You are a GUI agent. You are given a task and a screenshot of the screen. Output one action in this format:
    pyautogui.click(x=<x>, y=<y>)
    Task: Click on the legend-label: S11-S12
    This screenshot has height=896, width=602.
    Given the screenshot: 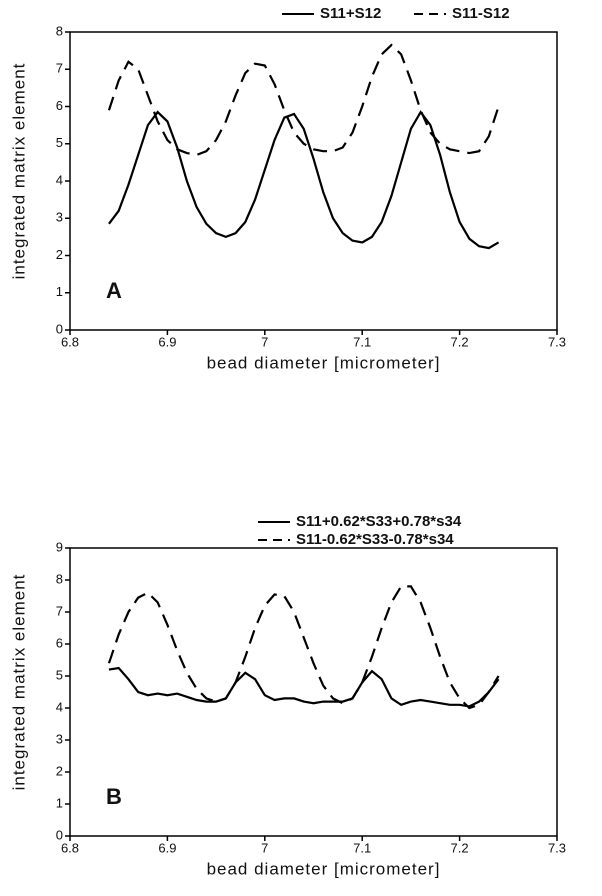 What is the action you would take?
    pyautogui.click(x=481, y=13)
    